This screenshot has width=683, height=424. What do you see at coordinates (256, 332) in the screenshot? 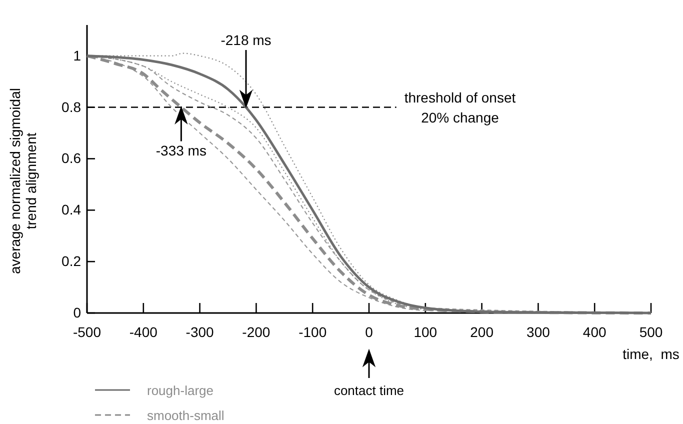
I see `x-tick-label: -200` at bounding box center [256, 332].